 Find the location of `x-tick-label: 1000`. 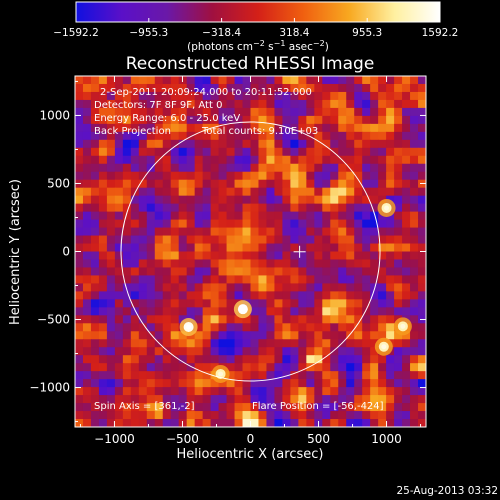

x-tick-label: 1000 is located at coordinates (386, 439).